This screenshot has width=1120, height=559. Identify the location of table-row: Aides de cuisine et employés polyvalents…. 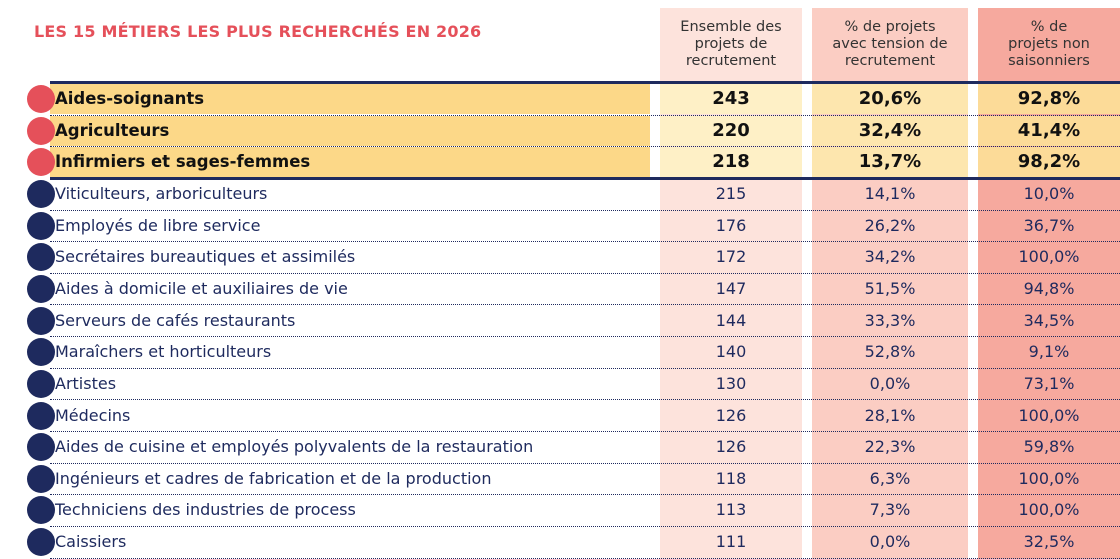
(585, 448).